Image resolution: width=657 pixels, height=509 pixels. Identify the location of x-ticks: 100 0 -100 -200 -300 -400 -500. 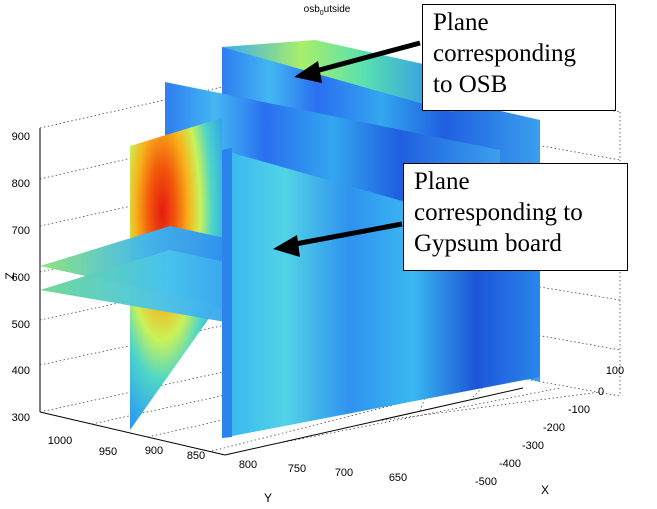
(549, 426).